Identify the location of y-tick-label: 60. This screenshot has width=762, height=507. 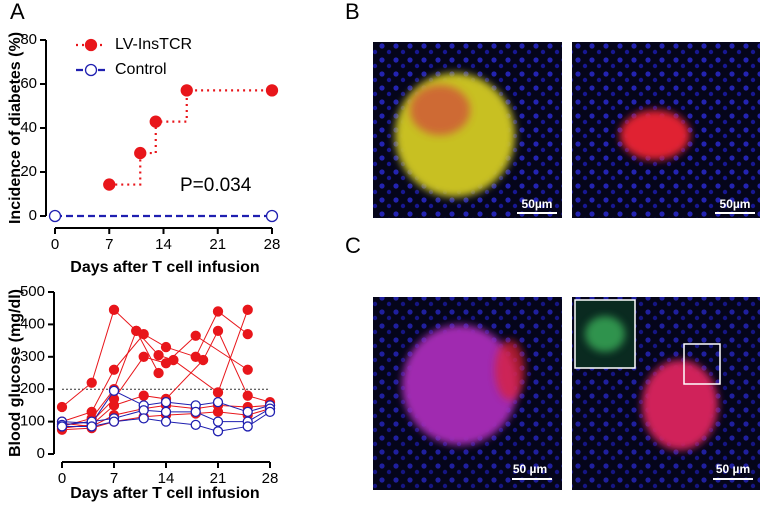
(28, 83).